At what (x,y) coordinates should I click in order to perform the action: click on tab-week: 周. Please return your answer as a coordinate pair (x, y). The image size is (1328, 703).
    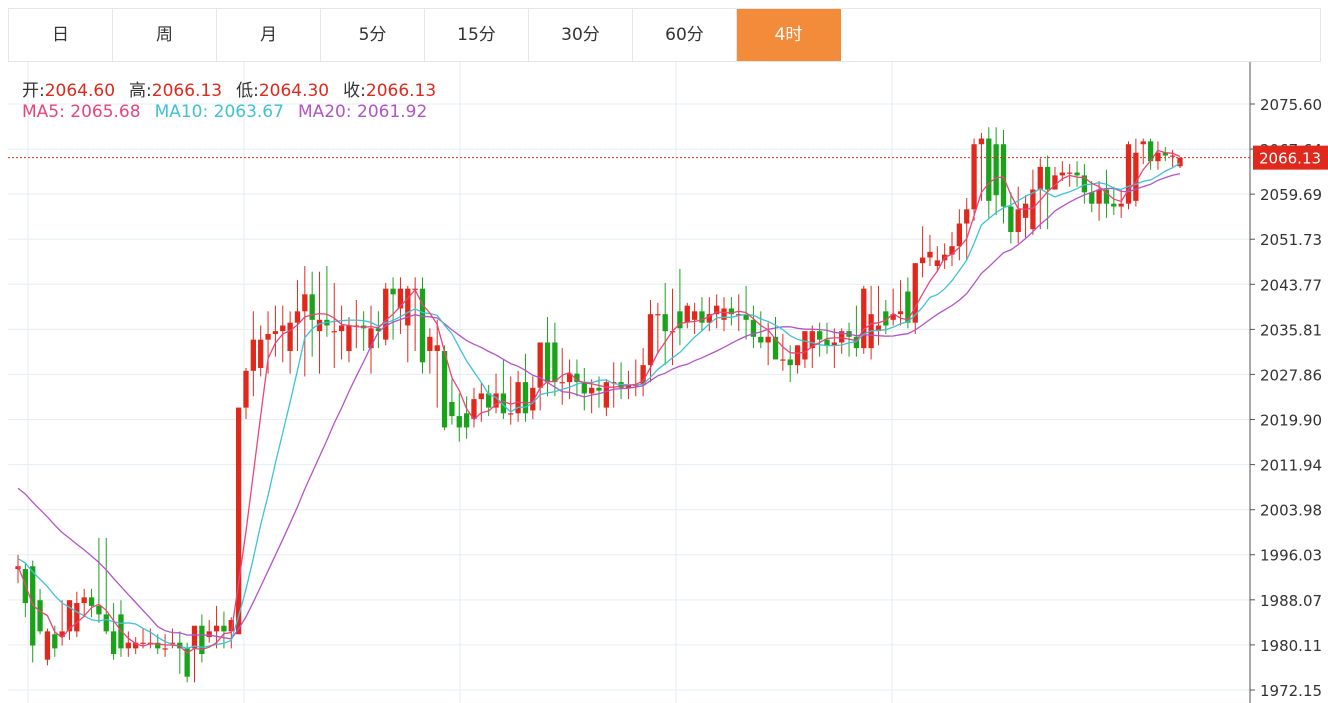
    Looking at the image, I should click on (165, 35).